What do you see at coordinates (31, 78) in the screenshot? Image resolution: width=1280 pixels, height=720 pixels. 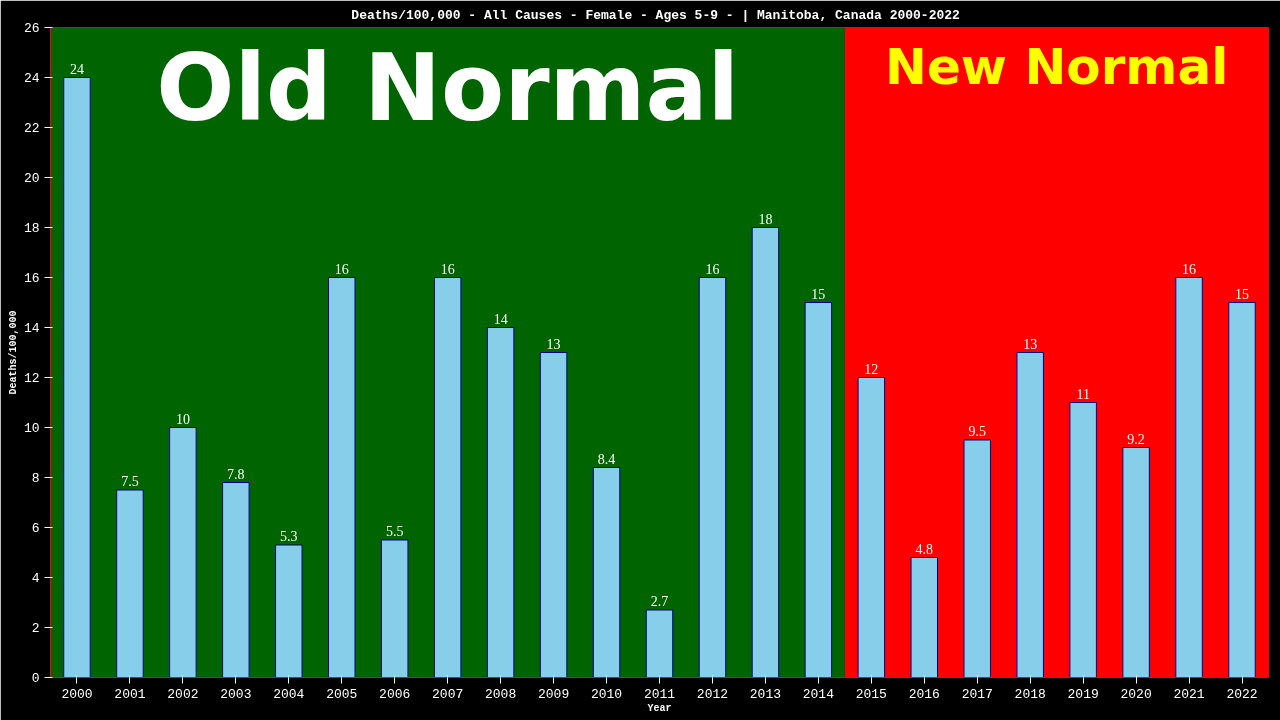 I see `y-tick-label: 24` at bounding box center [31, 78].